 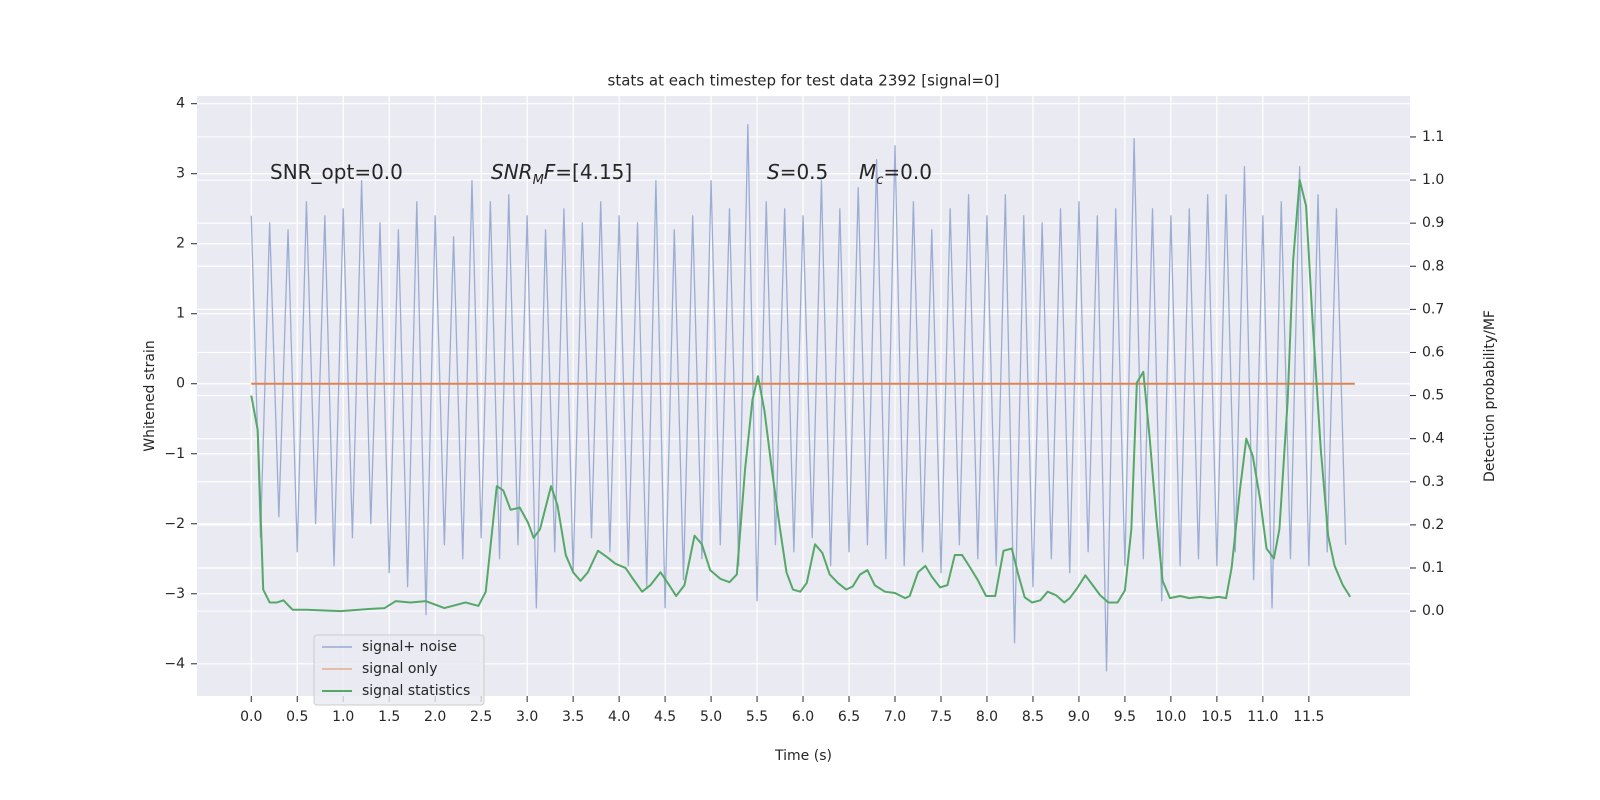 What do you see at coordinates (711, 717) in the screenshot?
I see `x-tick-label: 5.0` at bounding box center [711, 717].